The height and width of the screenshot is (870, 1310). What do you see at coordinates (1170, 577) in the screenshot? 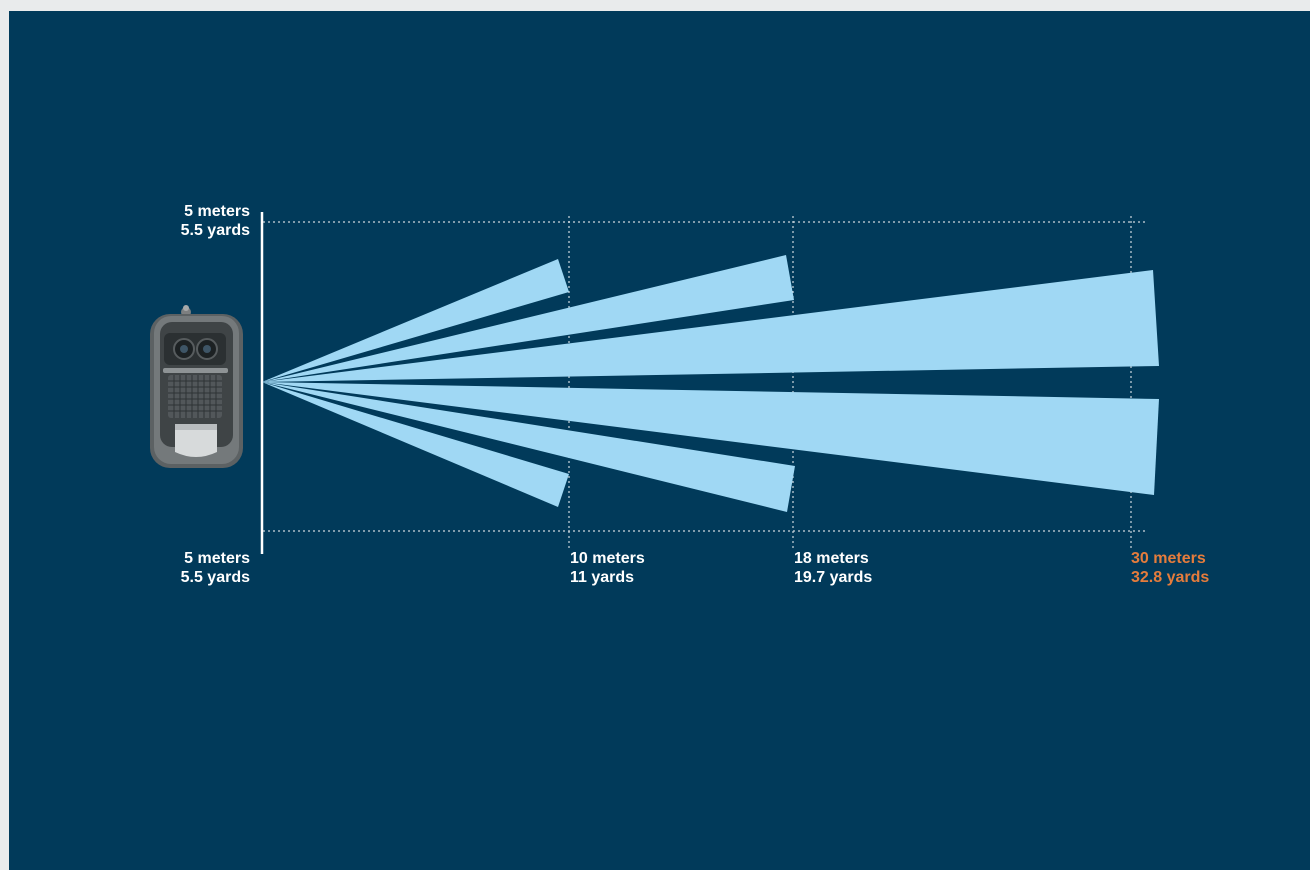
I see `mark-30-yards: 32.8 yards` at bounding box center [1170, 577].